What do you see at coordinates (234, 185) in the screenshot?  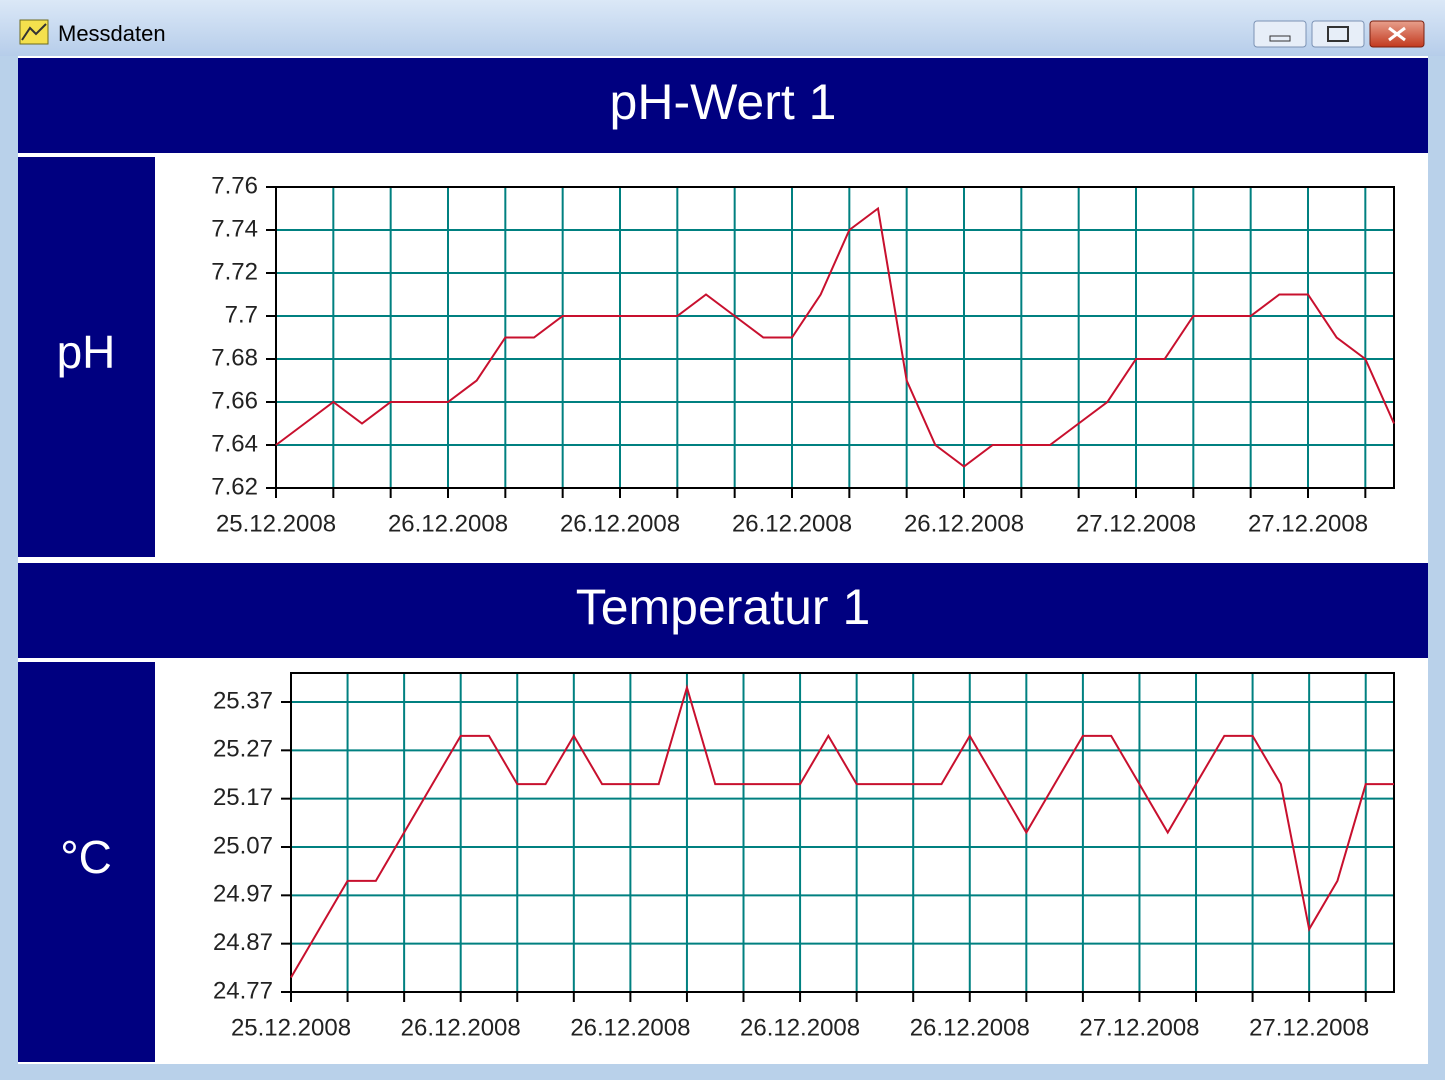 I see `y-tick-label: 7.76` at bounding box center [234, 185].